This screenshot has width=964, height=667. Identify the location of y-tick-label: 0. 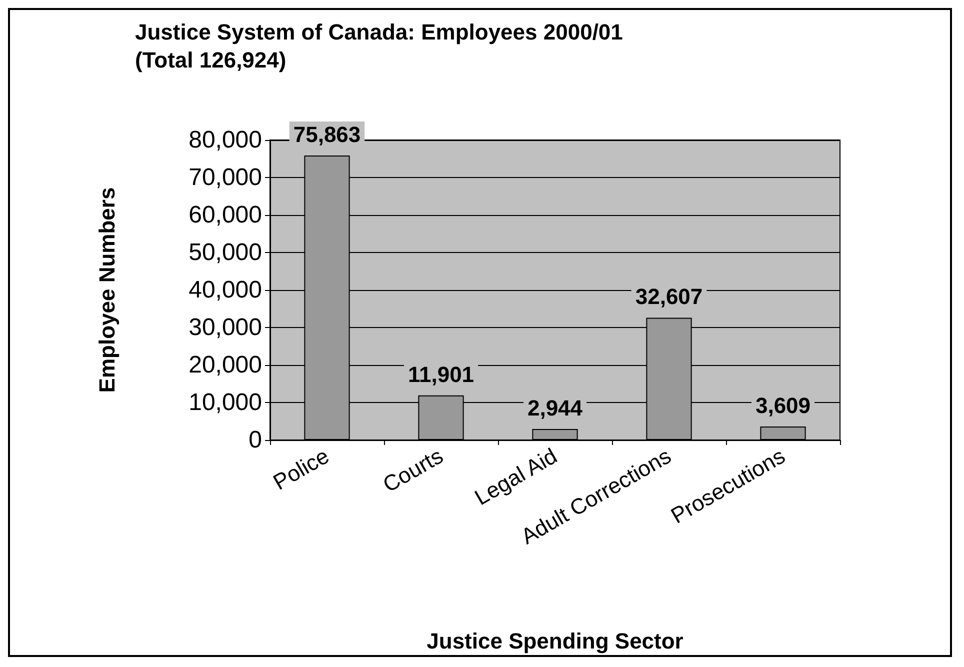
(255, 440).